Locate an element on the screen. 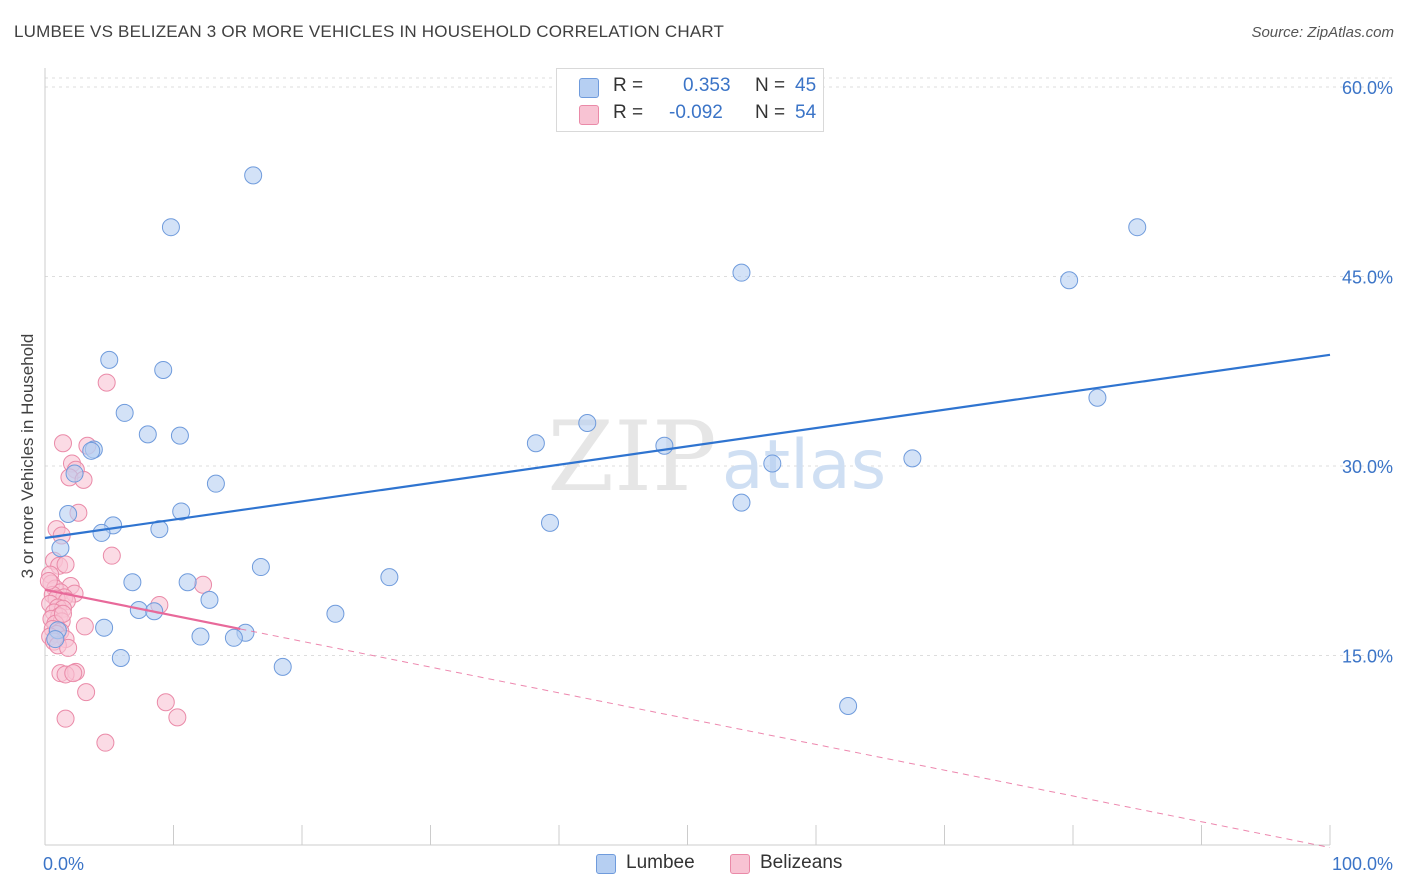 This screenshot has height=892, width=1406. belizeans-swatch is located at coordinates (589, 115).